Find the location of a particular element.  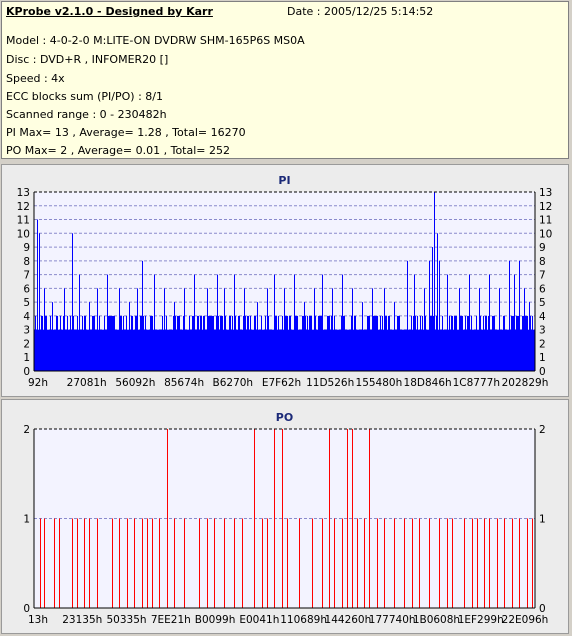

pi-x-tick-label: 202829h is located at coordinates (525, 383).